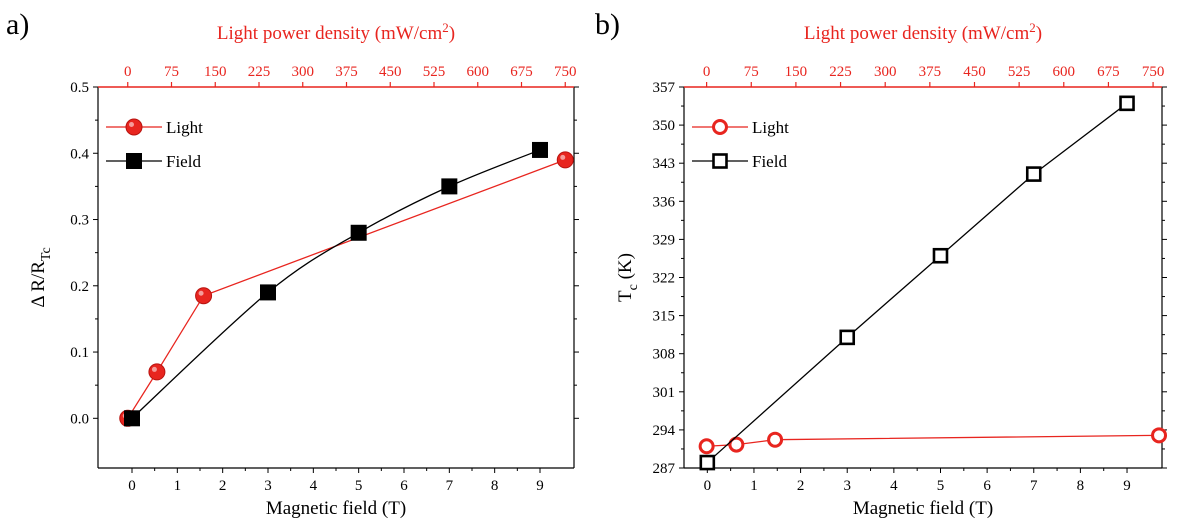 Image resolution: width=1189 pixels, height=527 pixels. I want to click on y-tick-label: 0.5, so click(79, 88).